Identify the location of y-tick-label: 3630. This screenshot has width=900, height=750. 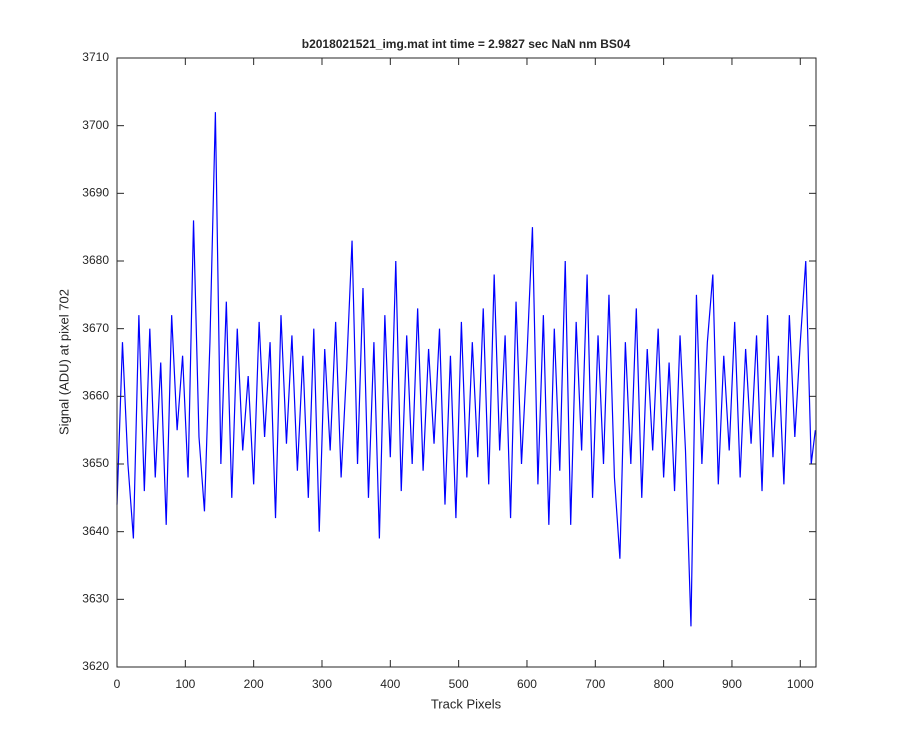
(95, 599).